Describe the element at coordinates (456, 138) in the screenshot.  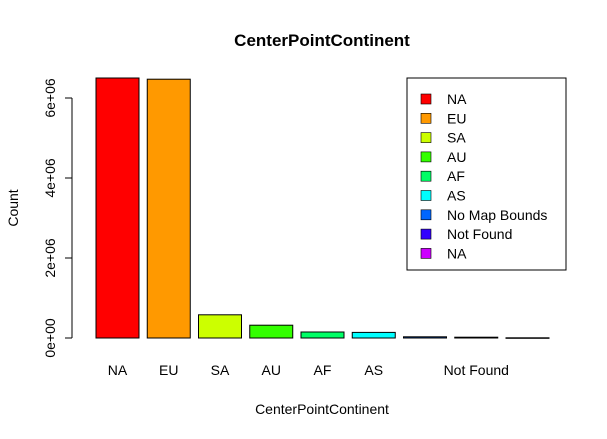
I see `legend-label: SA` at that location.